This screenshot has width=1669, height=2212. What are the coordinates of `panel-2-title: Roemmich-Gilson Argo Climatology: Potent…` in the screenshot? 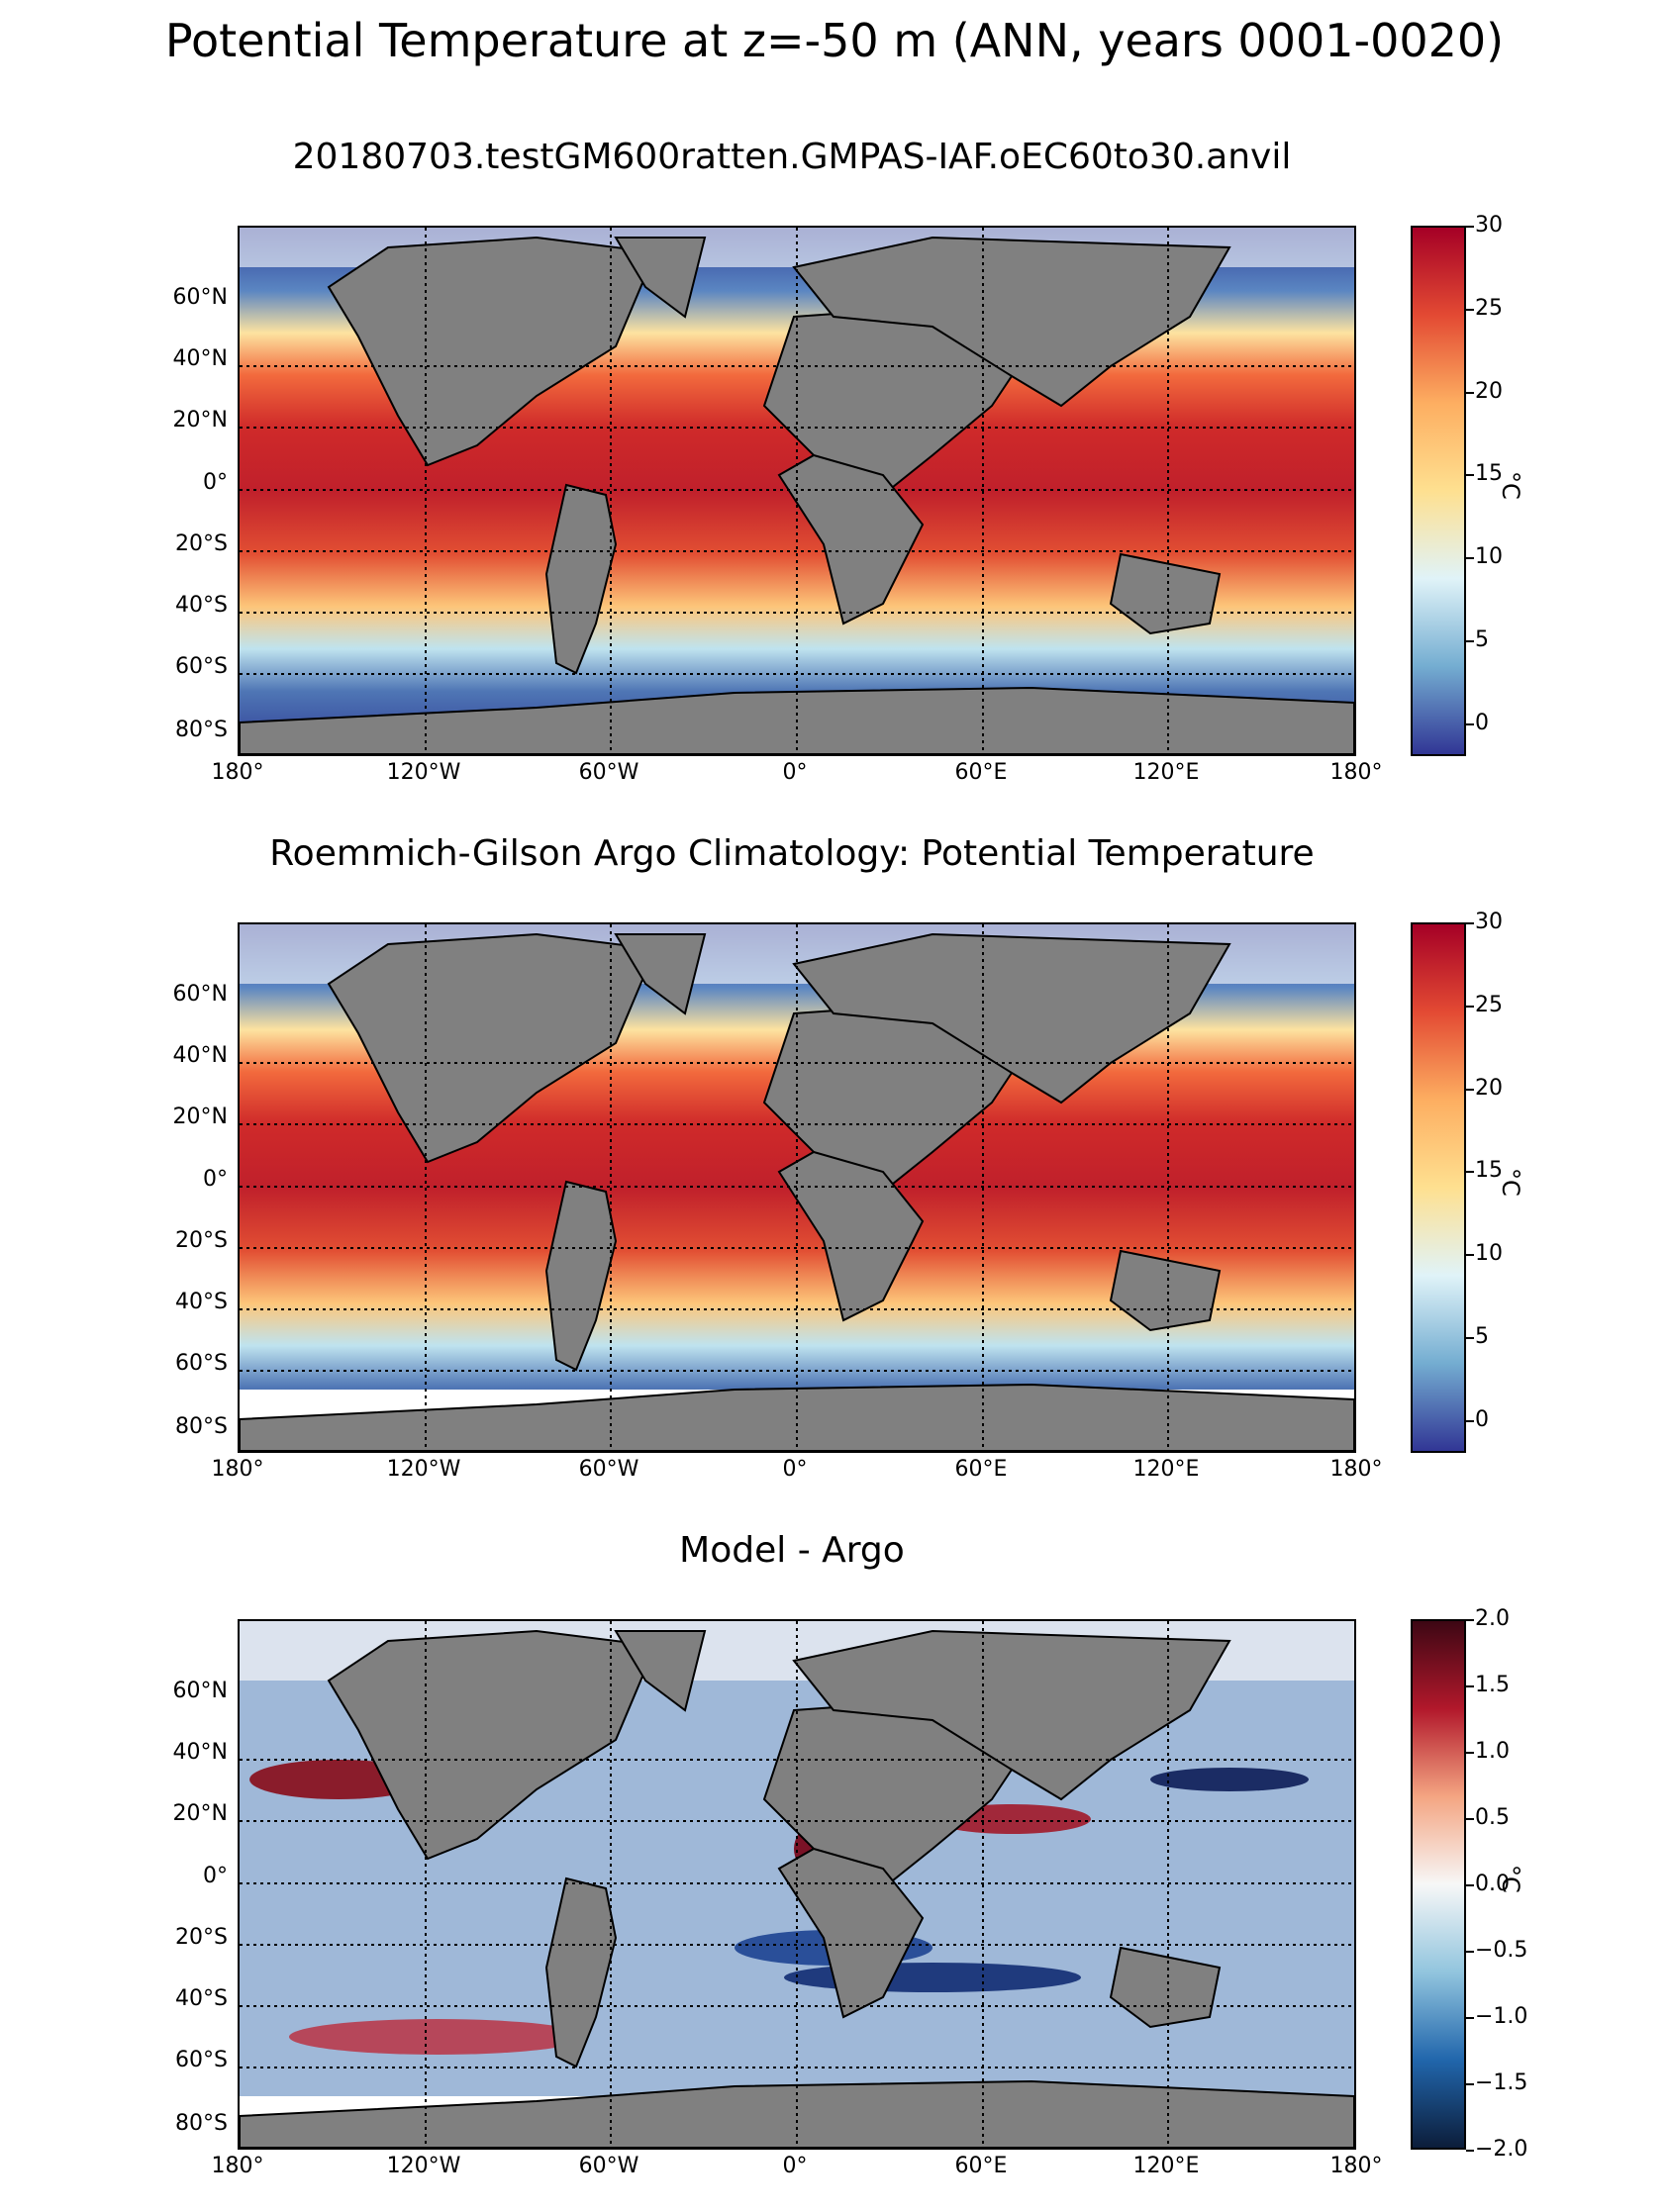 It's located at (792, 853).